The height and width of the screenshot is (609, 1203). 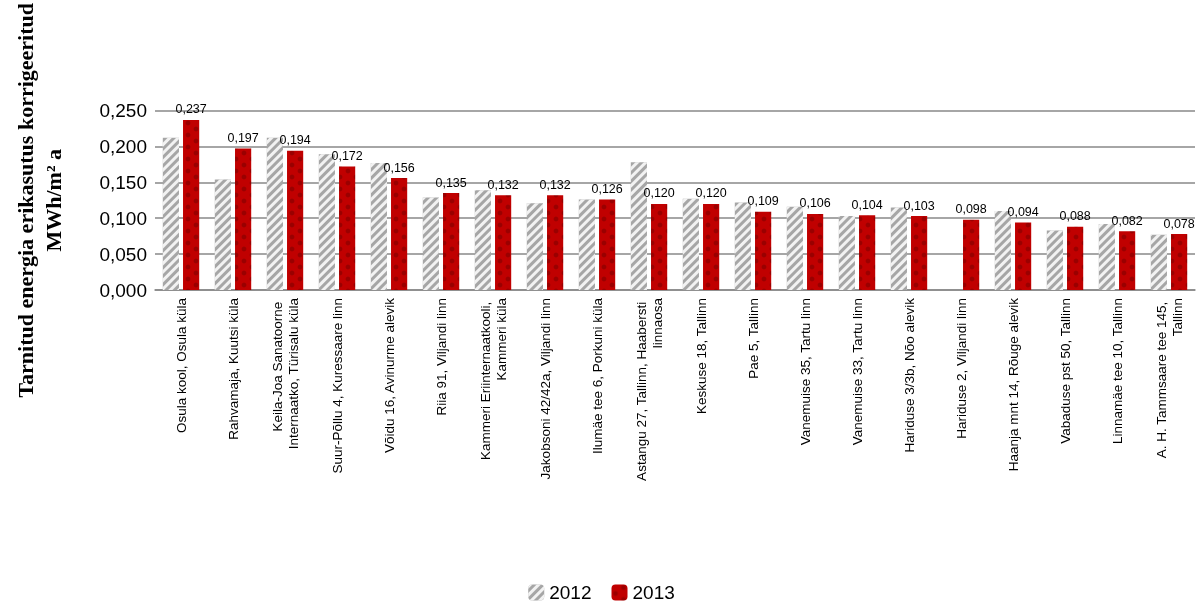 I want to click on y-tick-label: 0,150, so click(x=123, y=182).